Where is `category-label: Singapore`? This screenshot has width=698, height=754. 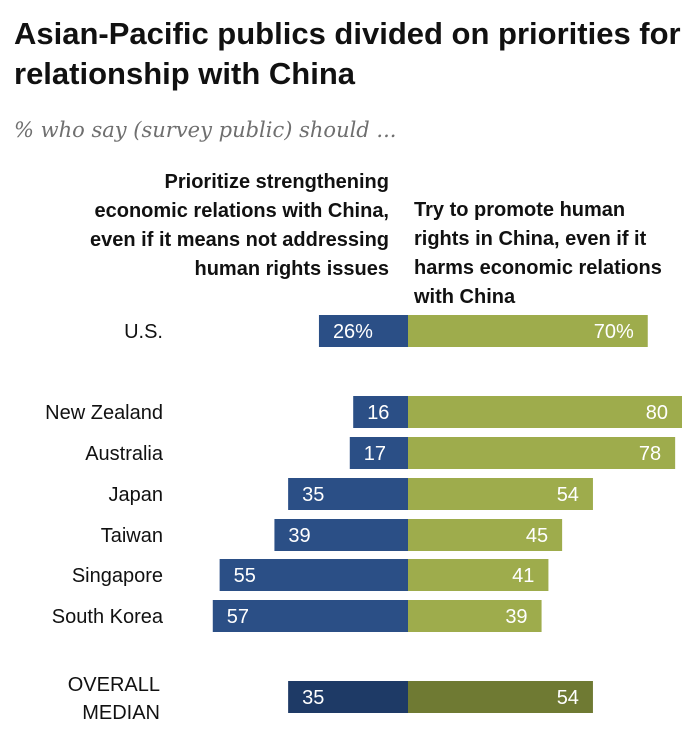
category-label: Singapore is located at coordinates (117, 576).